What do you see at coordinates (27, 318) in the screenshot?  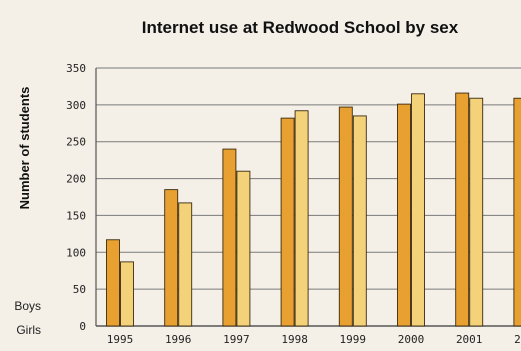 I see `legend: Boys Girls` at bounding box center [27, 318].